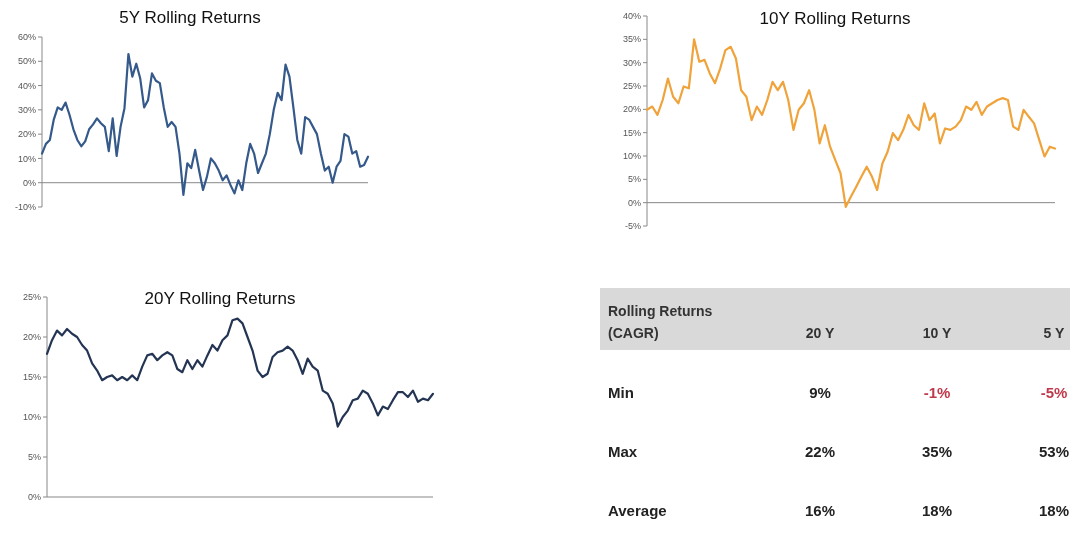 The width and height of the screenshot is (1070, 538). What do you see at coordinates (820, 451) in the screenshot?
I see `text: 22%` at bounding box center [820, 451].